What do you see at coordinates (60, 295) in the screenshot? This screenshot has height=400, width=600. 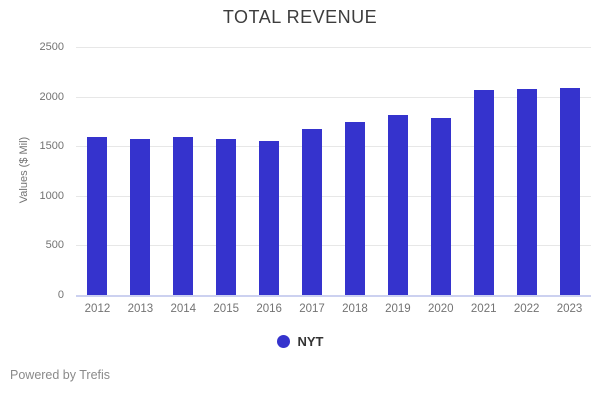 I see `y-tick-label-0: 0` at bounding box center [60, 295].